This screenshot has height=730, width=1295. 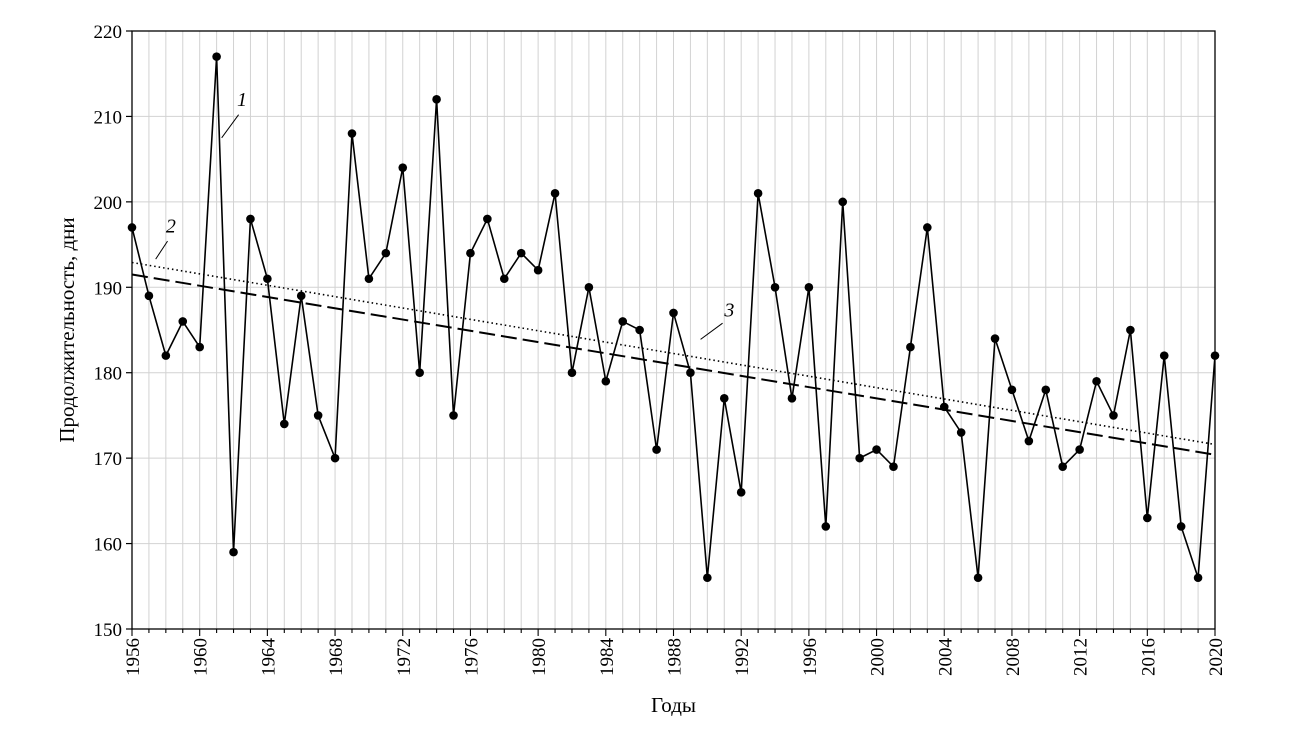 What do you see at coordinates (268, 657) in the screenshot?
I see `x-tick-label: 1964` at bounding box center [268, 657].